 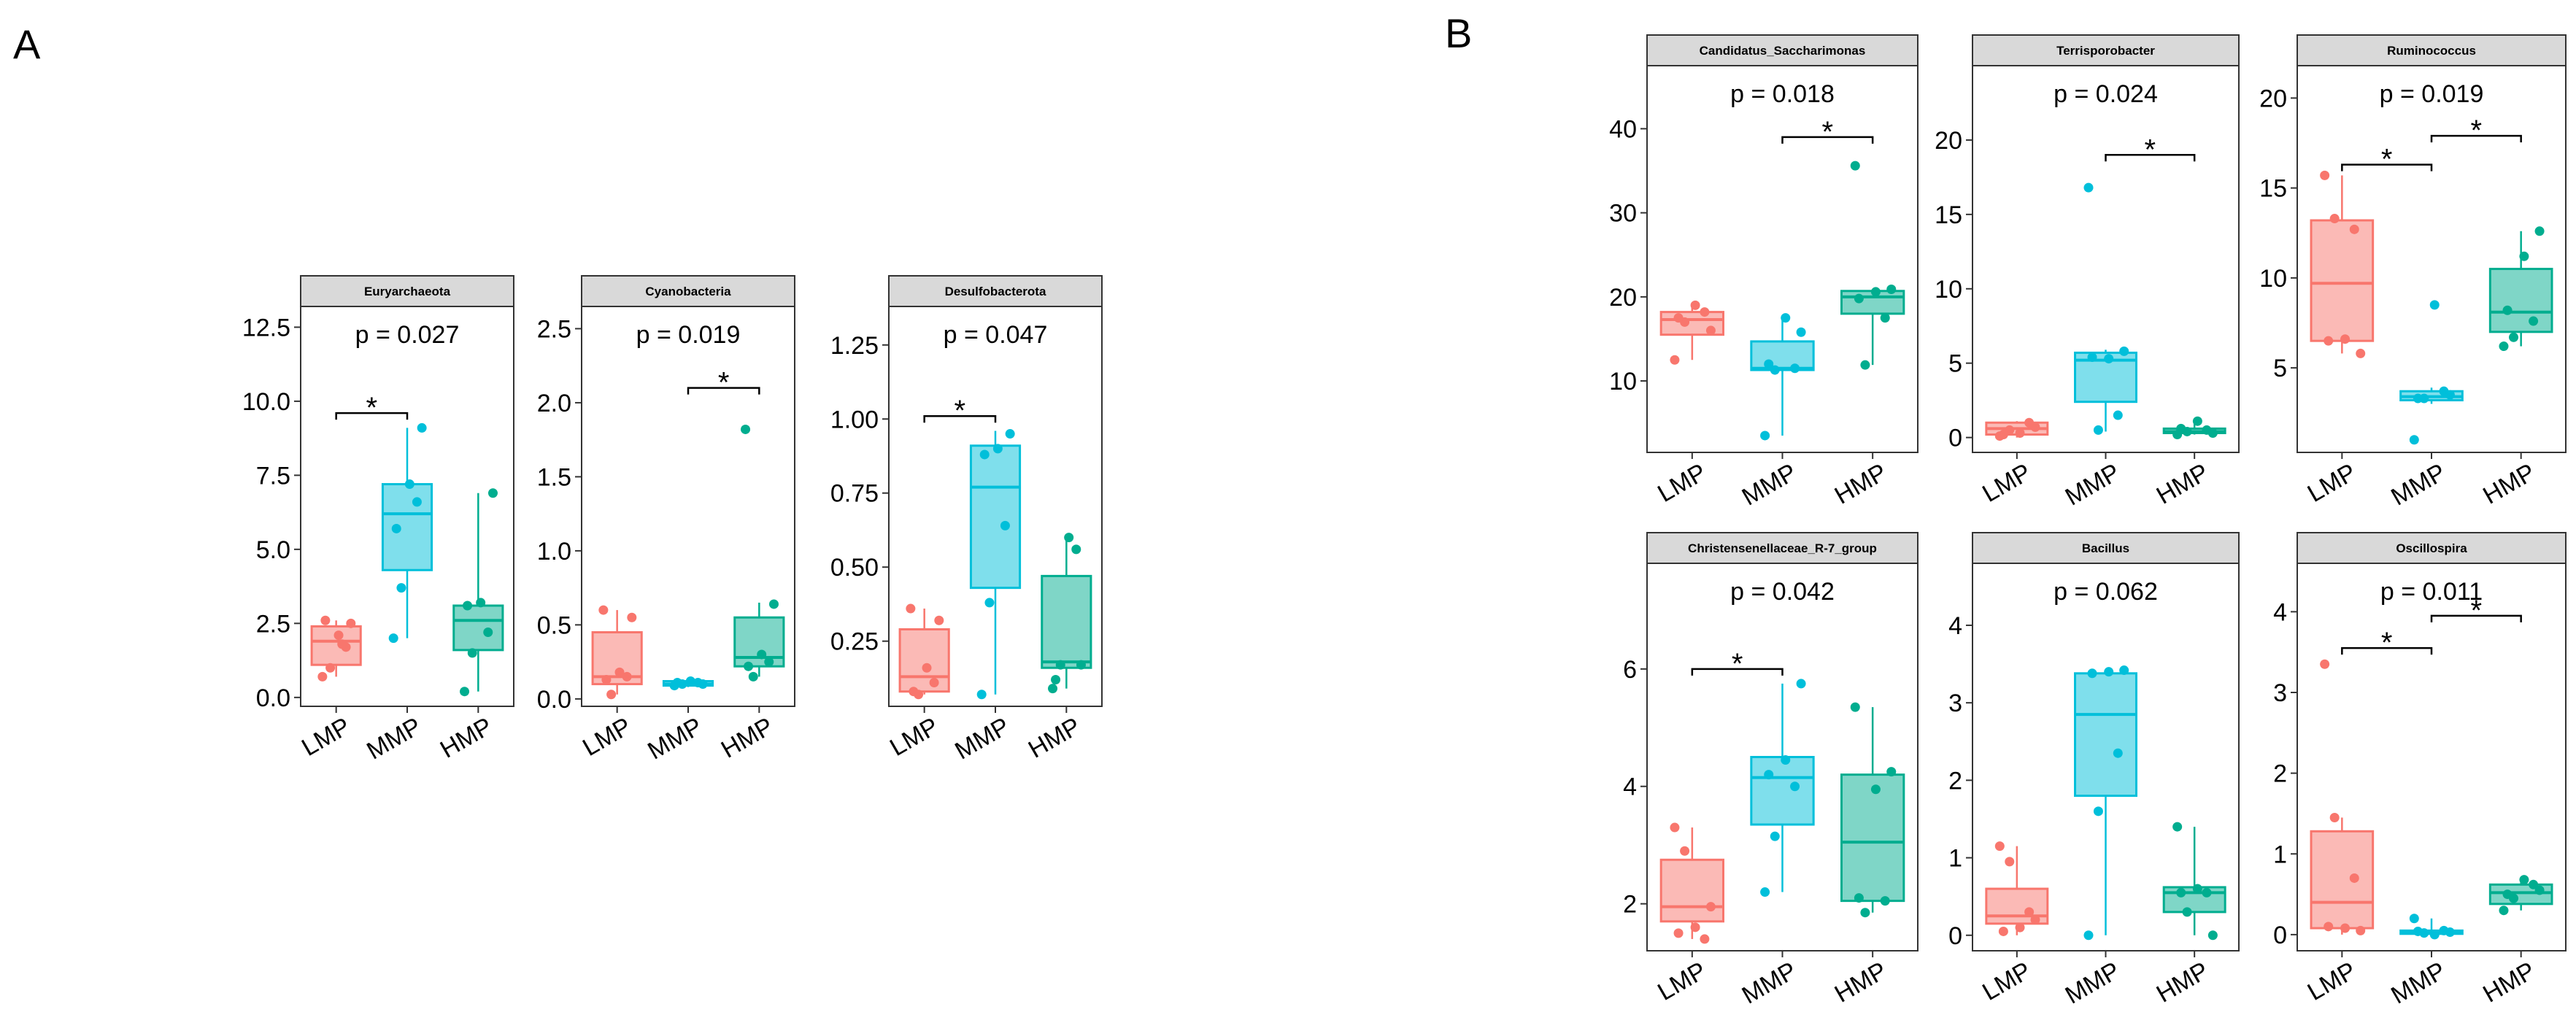 I want to click on facet-title: Ruminococcus, so click(x=2431, y=51).